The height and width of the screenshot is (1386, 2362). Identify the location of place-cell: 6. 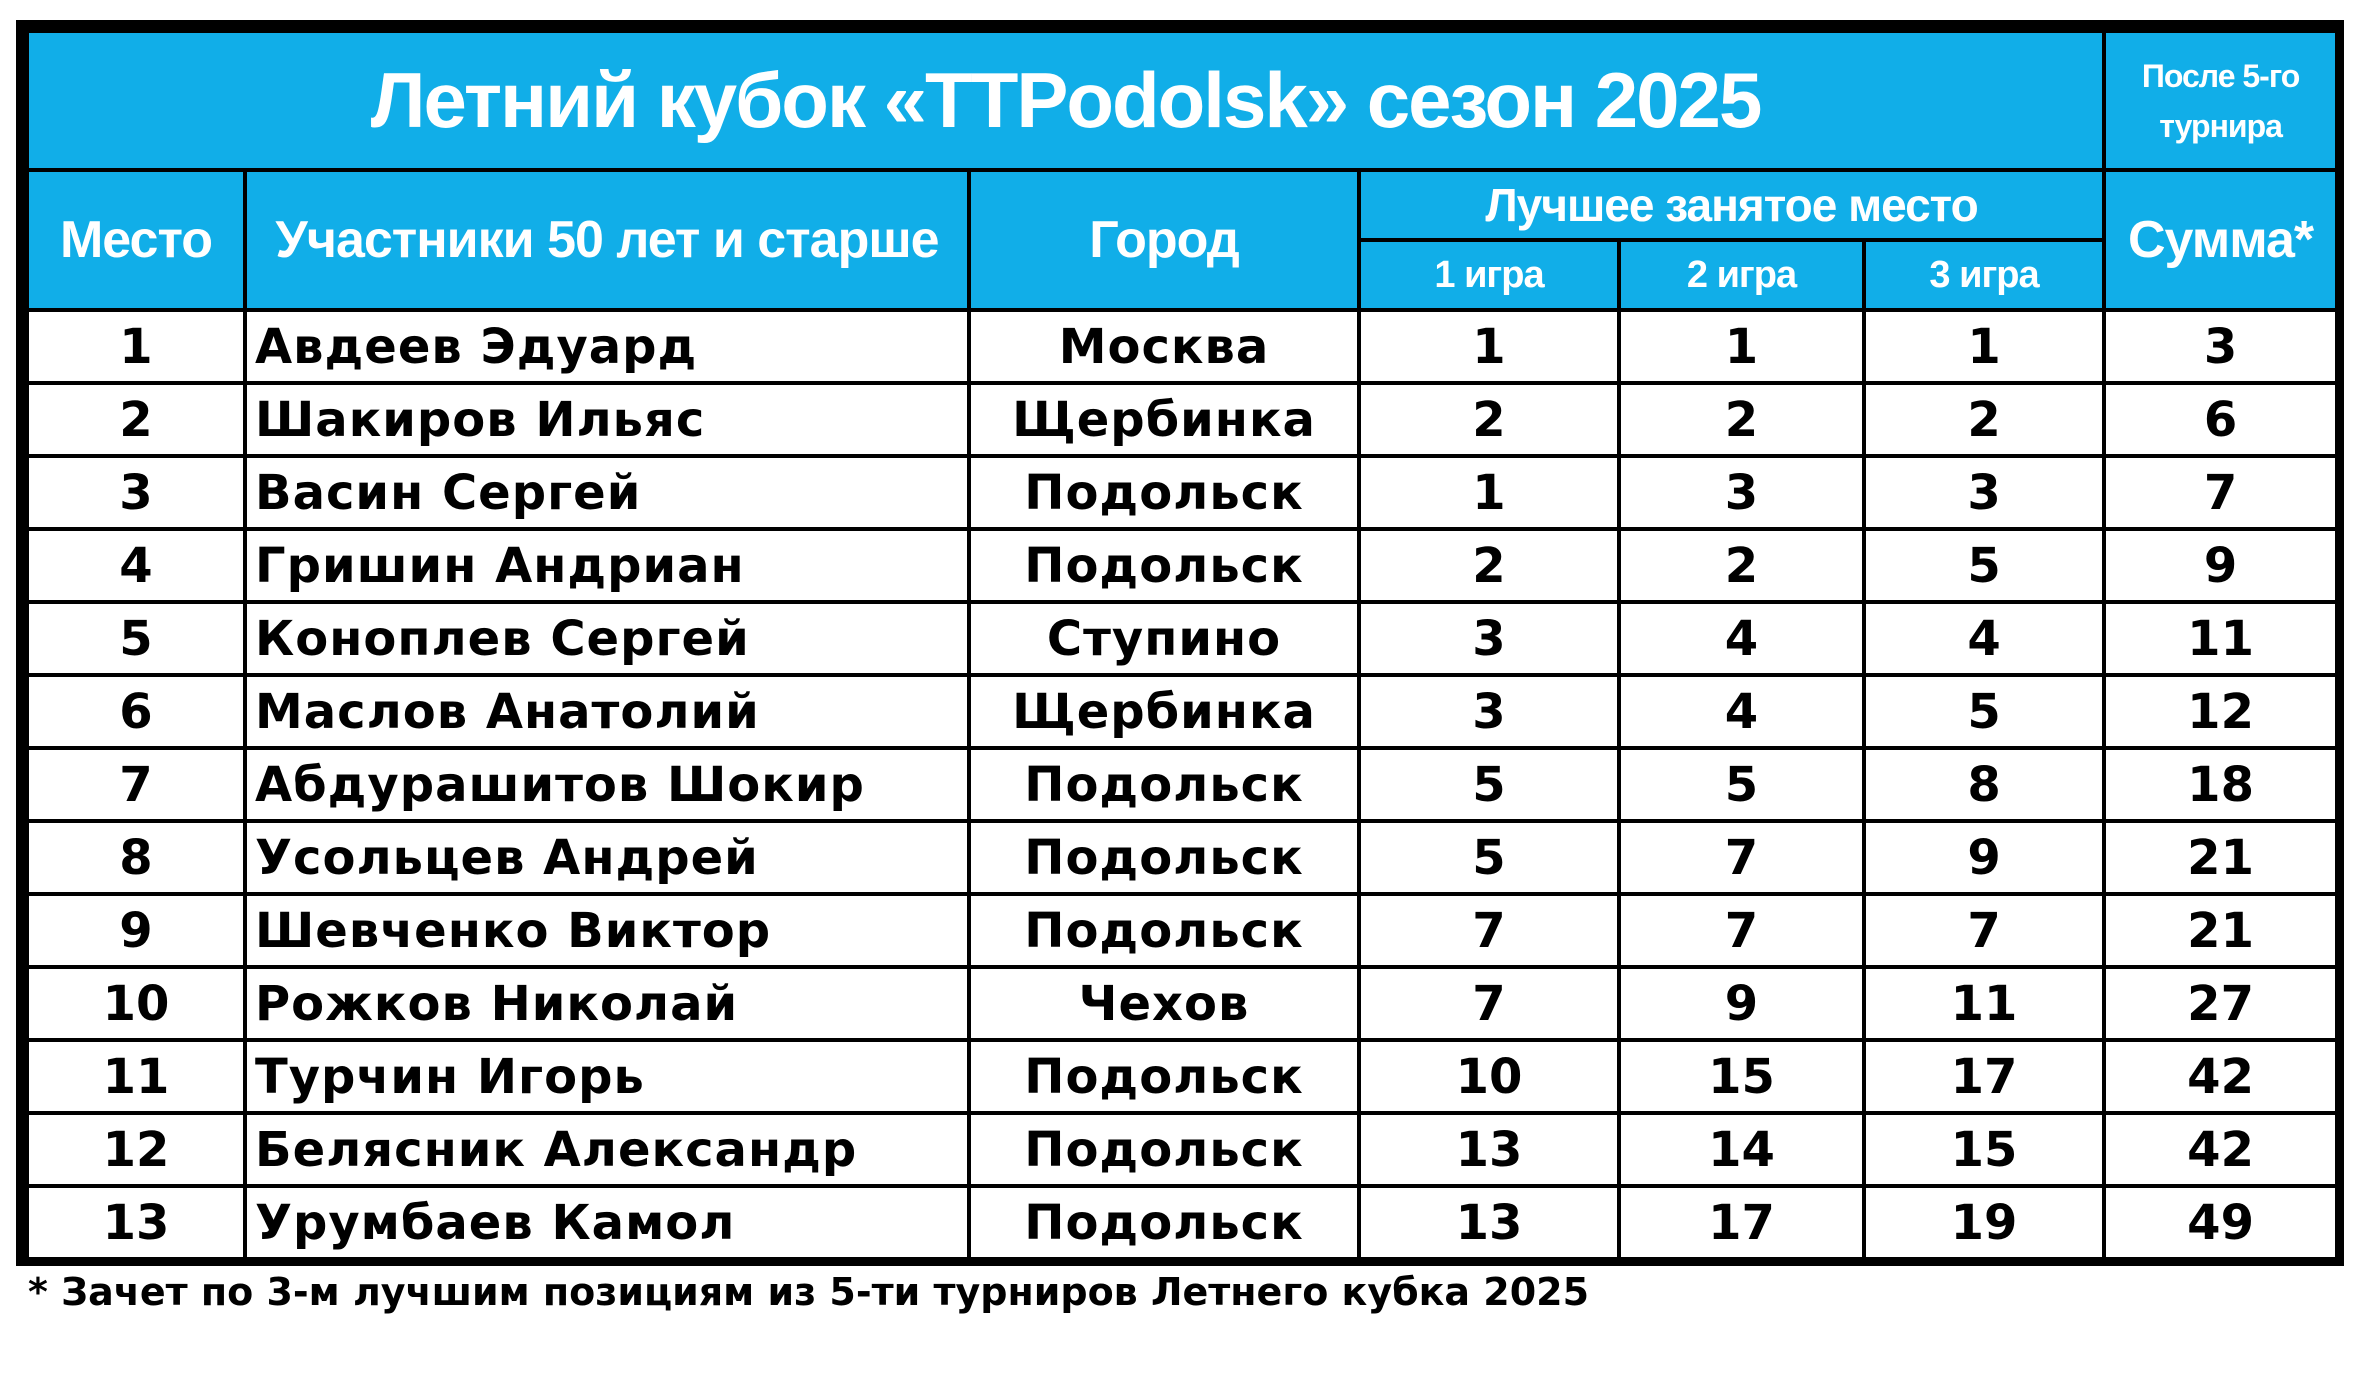
(136, 711).